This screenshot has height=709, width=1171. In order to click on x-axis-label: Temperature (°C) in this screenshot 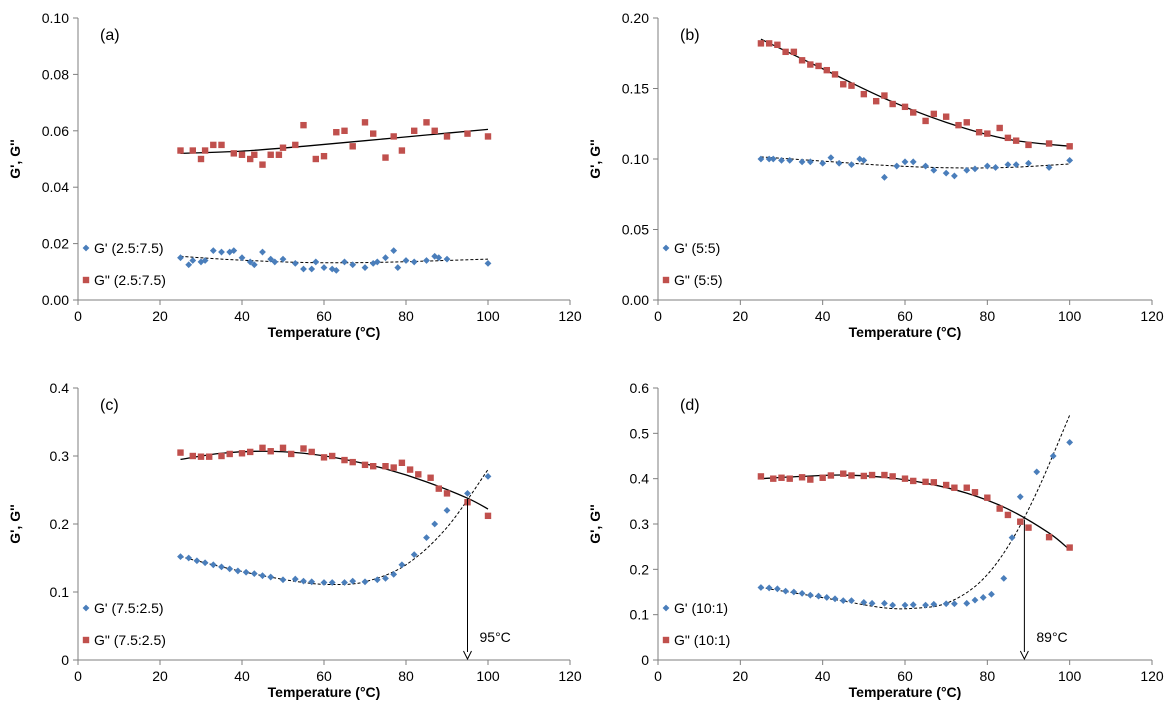, I will do `click(905, 332)`.